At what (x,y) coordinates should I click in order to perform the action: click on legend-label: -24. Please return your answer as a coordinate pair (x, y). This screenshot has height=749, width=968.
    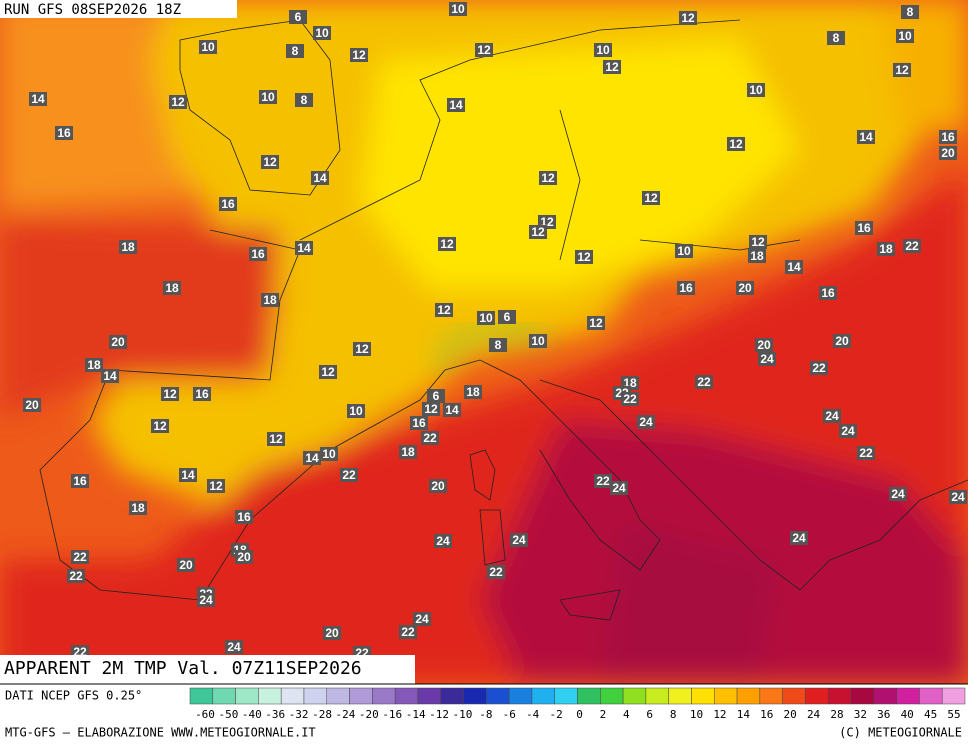
    Looking at the image, I should click on (346, 714).